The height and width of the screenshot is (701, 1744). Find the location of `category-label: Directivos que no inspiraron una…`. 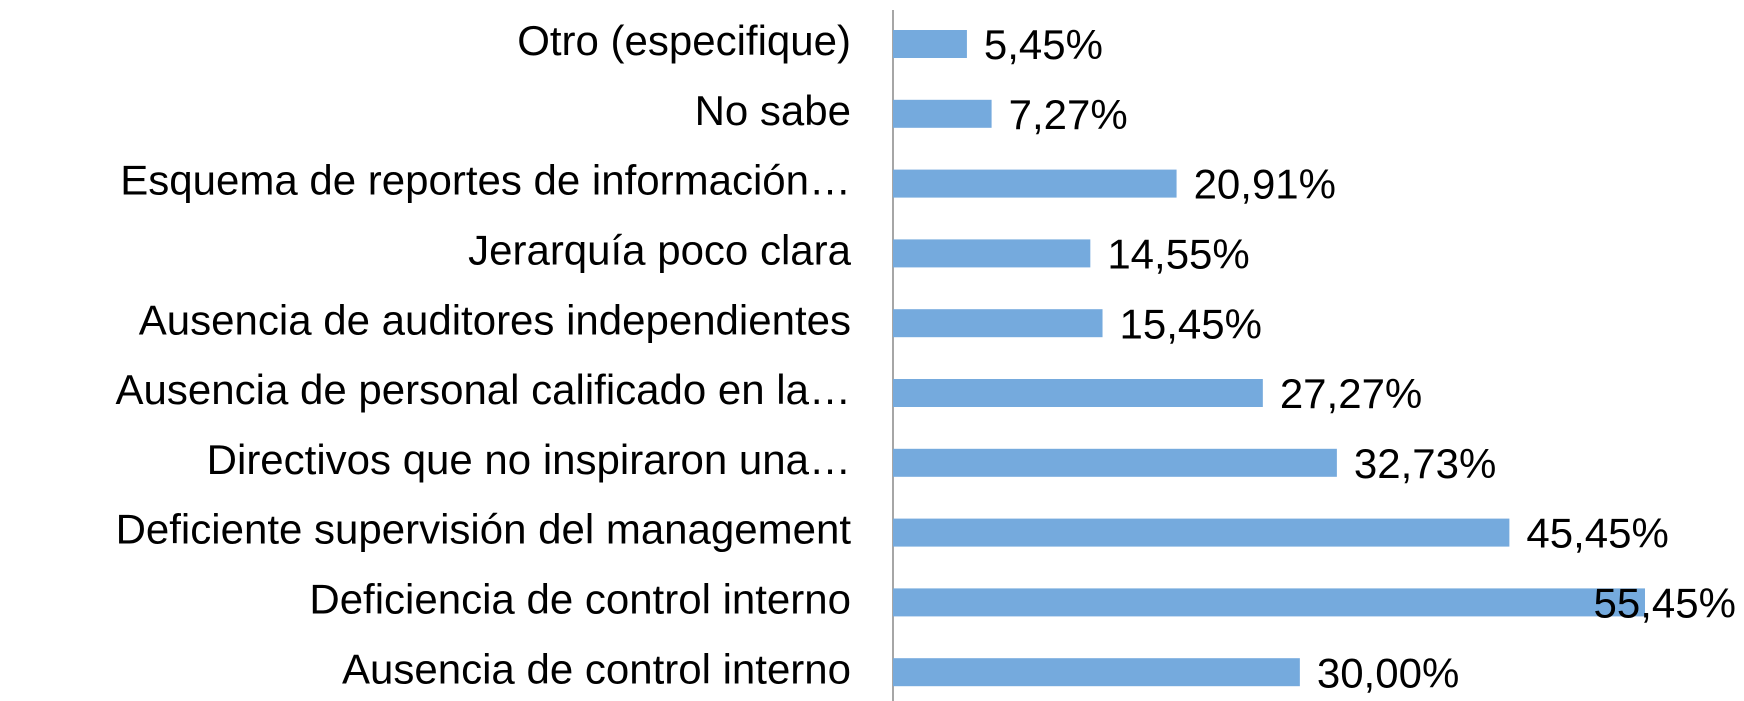

category-label: Directivos que no inspiraron una… is located at coordinates (529, 459).